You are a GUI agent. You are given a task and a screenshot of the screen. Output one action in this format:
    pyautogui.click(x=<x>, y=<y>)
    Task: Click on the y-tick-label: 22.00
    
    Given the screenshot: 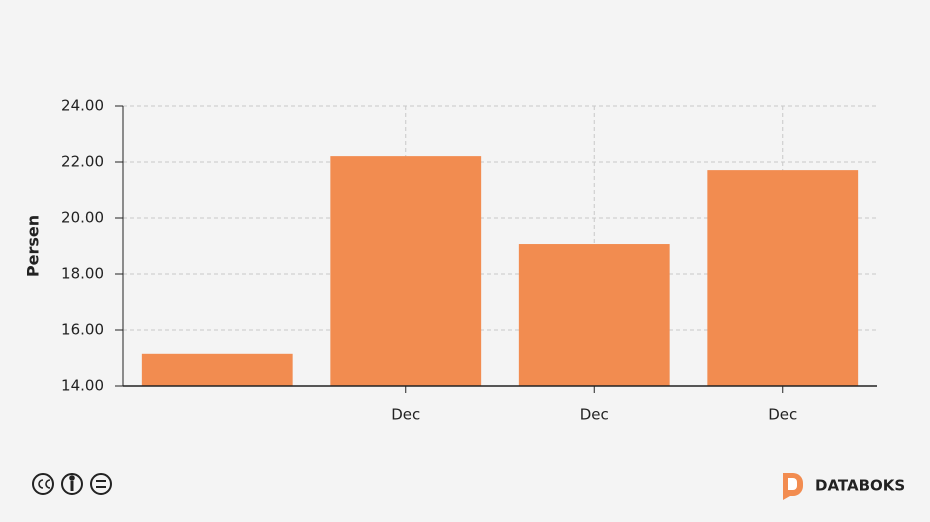 What is the action you would take?
    pyautogui.click(x=82, y=162)
    